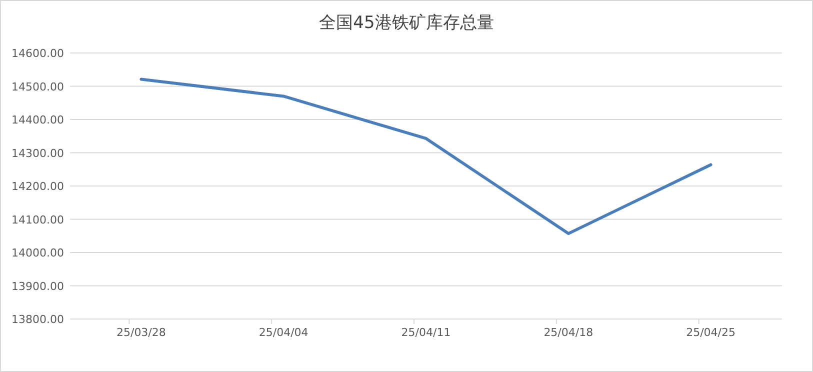  I want to click on y-tick-label: 13800.00, so click(38, 319).